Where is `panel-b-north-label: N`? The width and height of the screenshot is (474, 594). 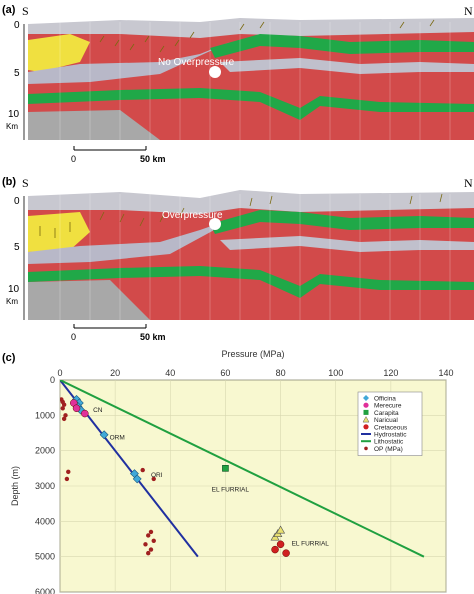 panel-b-north-label: N is located at coordinates (468, 183).